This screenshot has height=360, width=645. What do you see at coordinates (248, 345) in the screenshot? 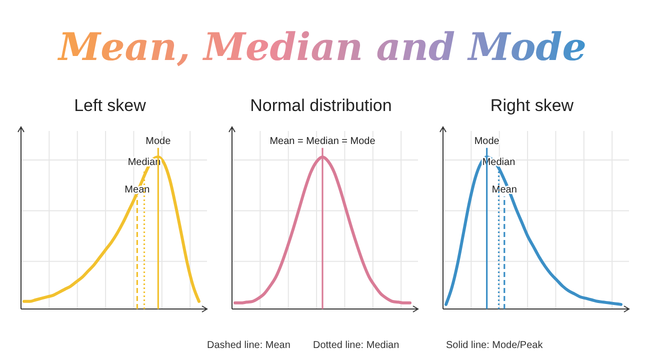
I see `text: Dashed line: Mean` at bounding box center [248, 345].